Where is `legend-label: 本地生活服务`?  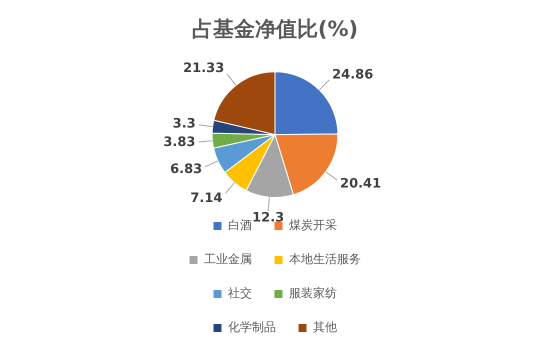 legend-label: 本地生活服务 is located at coordinates (325, 259).